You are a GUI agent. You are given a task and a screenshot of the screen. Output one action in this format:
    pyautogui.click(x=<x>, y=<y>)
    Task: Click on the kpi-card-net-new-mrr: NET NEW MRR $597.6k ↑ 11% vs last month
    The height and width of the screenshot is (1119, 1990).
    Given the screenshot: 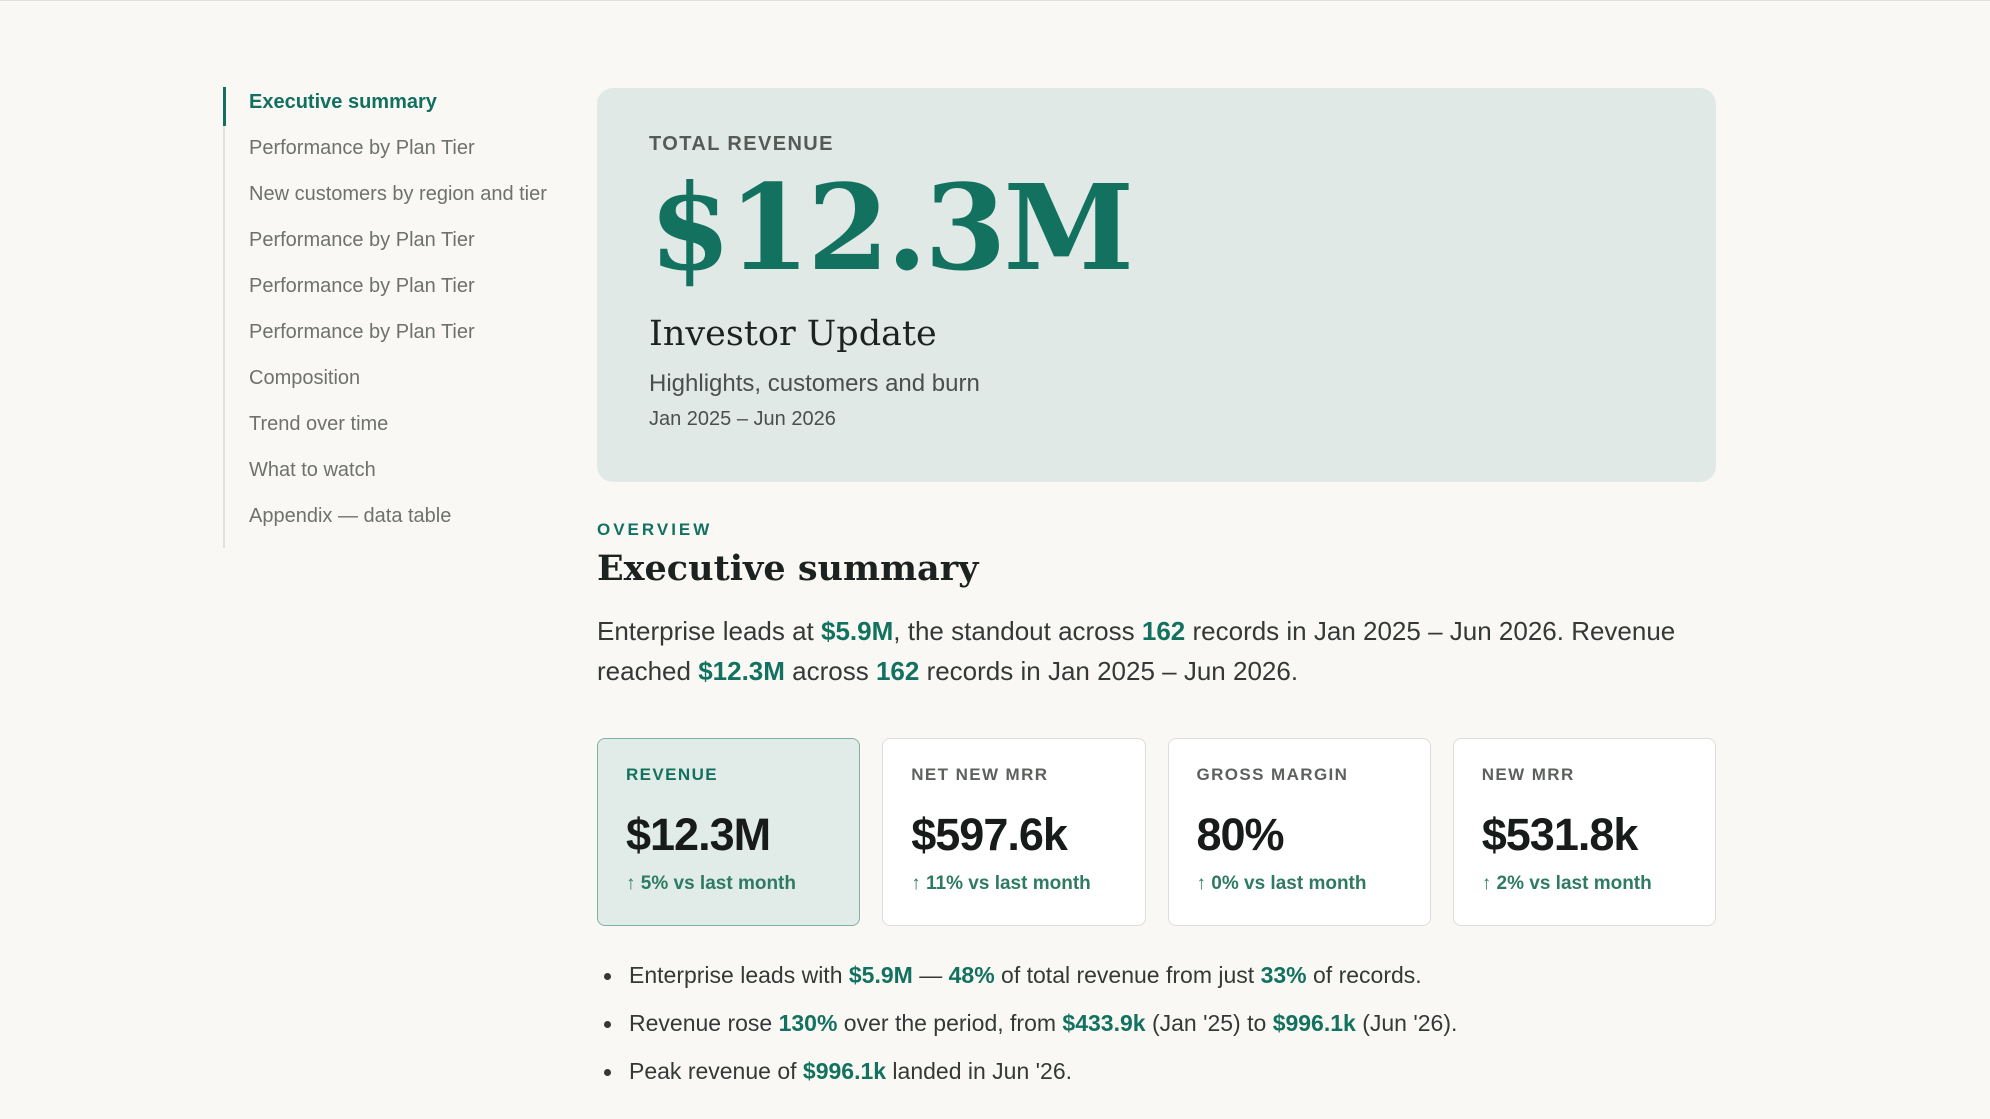 What is the action you would take?
    pyautogui.click(x=1014, y=832)
    